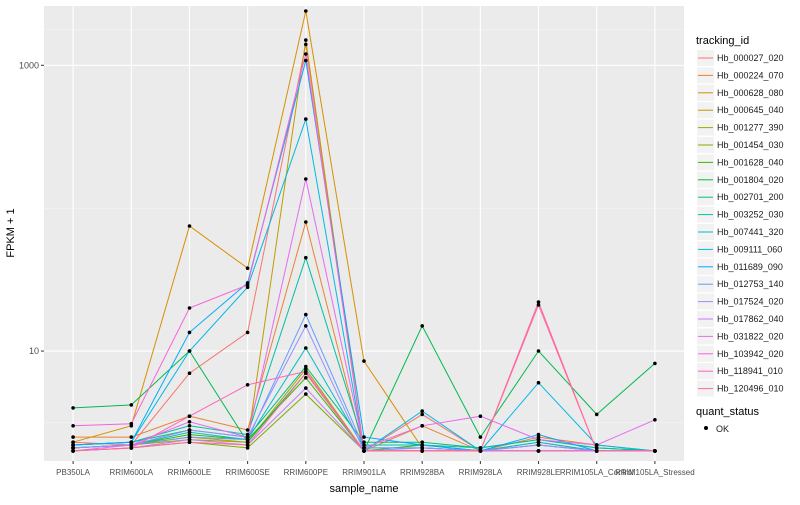 This screenshot has height=505, width=800. What do you see at coordinates (539, 472) in the screenshot?
I see `x-tick-label: RRIM928LE` at bounding box center [539, 472].